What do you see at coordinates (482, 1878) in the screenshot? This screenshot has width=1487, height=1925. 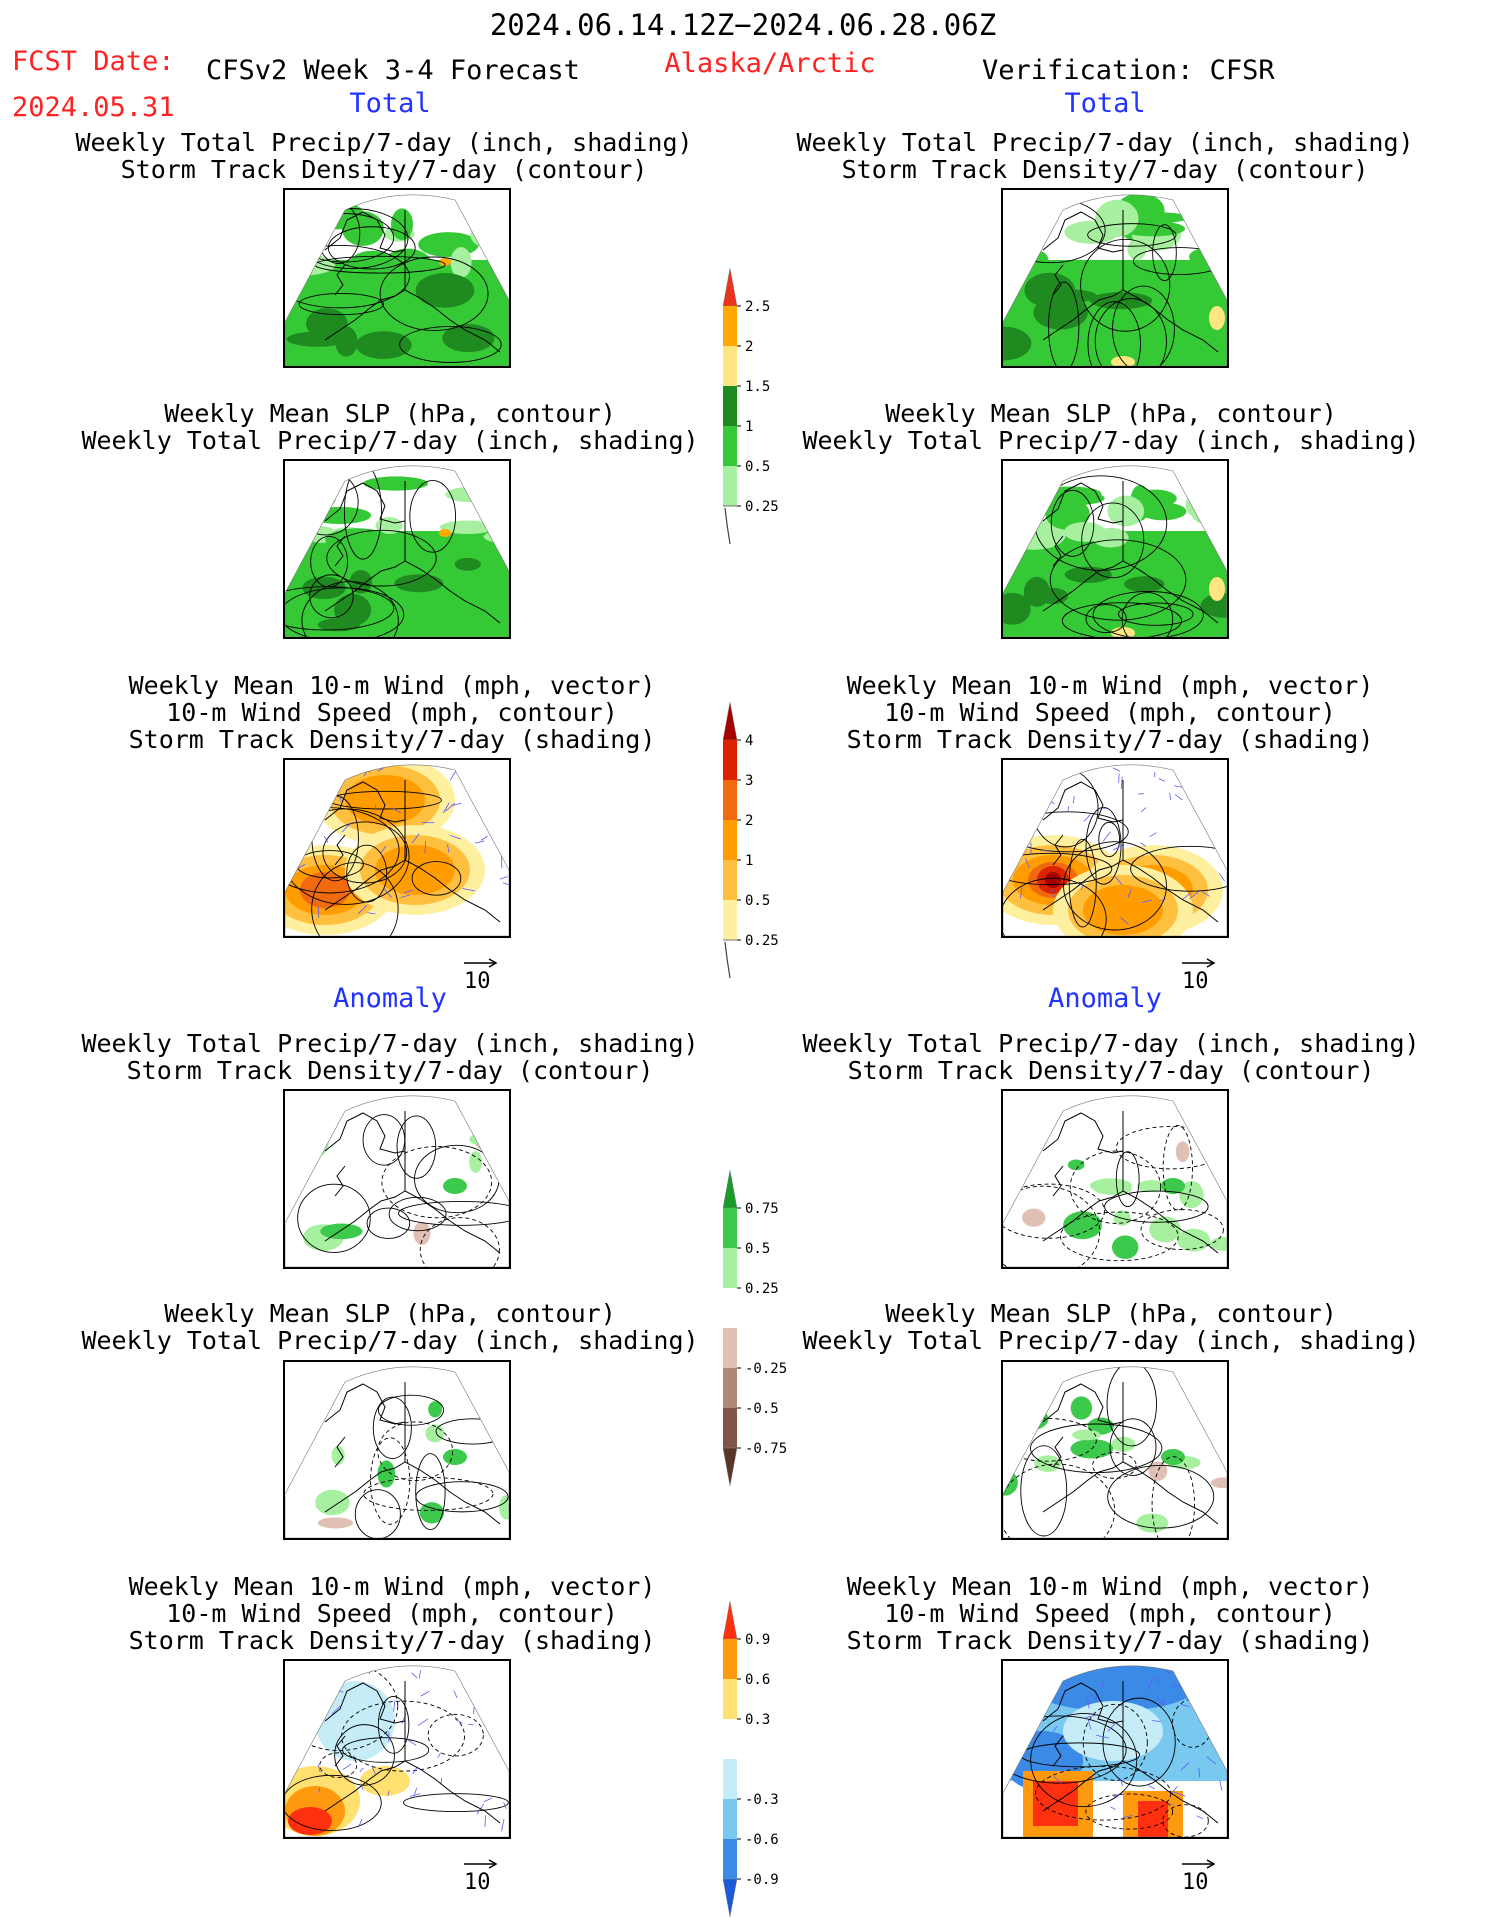 I see `reference-vector-anom-fcst: 10` at bounding box center [482, 1878].